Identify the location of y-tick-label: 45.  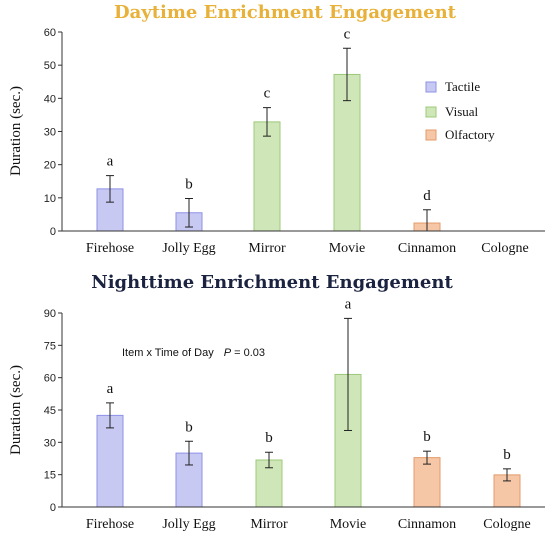
(50, 411).